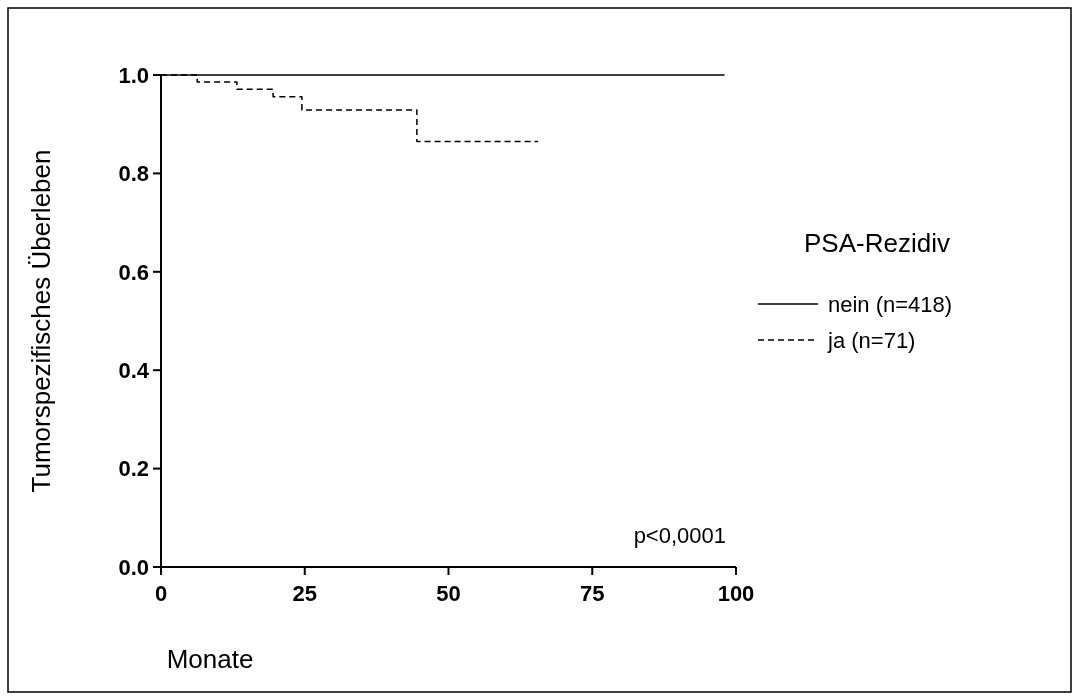 The image size is (1079, 700). I want to click on x-axis-title: Monate, so click(210, 659).